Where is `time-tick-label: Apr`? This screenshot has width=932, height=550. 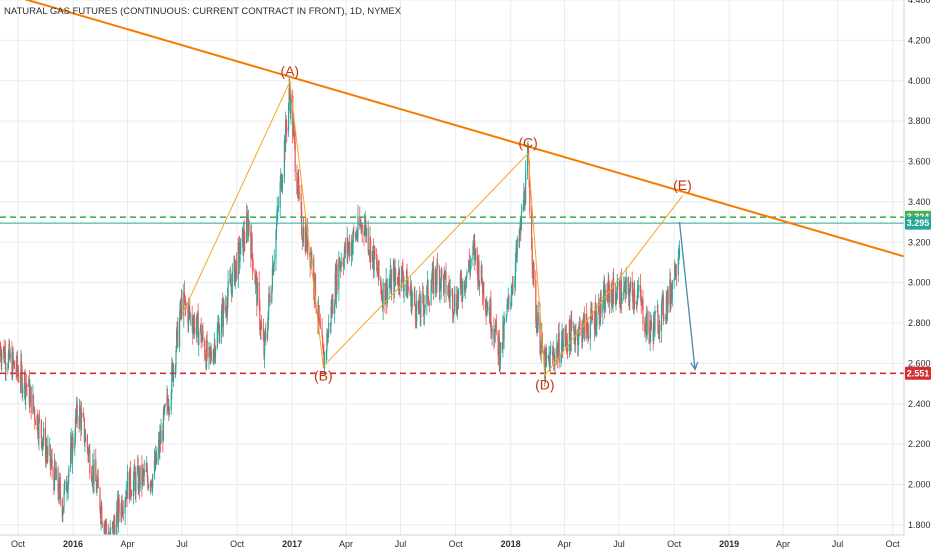
time-tick-label: Apr is located at coordinates (565, 544).